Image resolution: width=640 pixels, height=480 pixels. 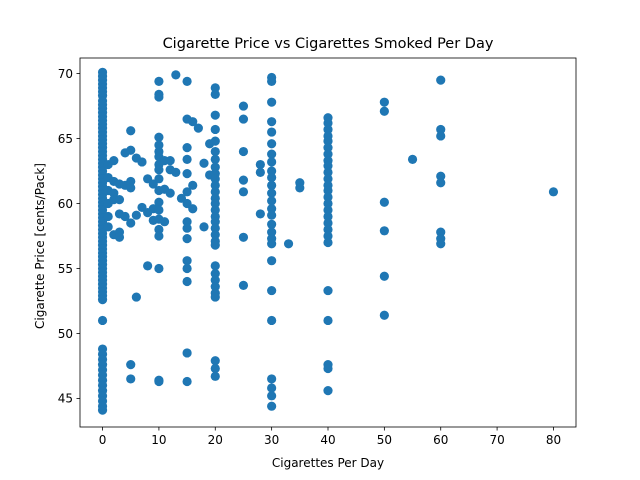 I want to click on x-tick-label: 50, so click(x=384, y=440).